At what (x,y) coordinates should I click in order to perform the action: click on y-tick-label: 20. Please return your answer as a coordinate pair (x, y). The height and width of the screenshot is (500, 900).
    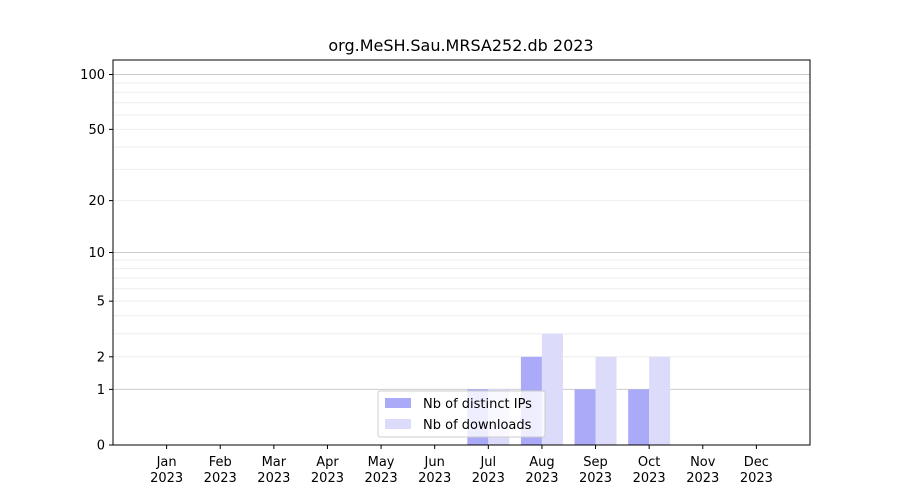
    Looking at the image, I should click on (96, 201).